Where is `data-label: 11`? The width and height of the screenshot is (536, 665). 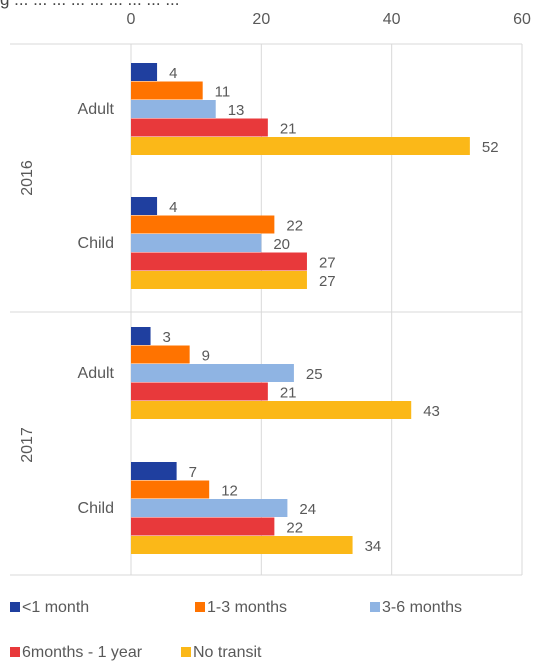 data-label: 11 is located at coordinates (223, 92).